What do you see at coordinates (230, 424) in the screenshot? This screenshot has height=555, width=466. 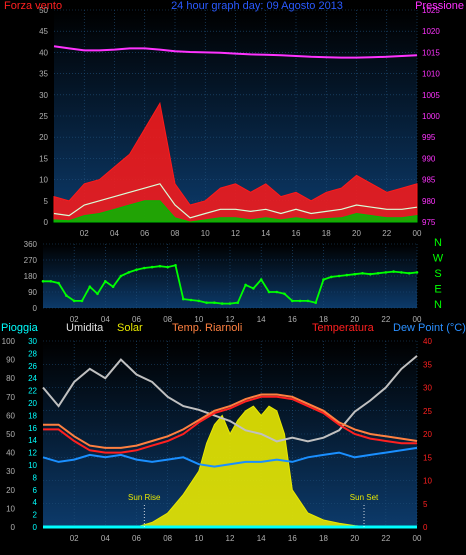 I see `temp-series-2-line` at bounding box center [230, 424].